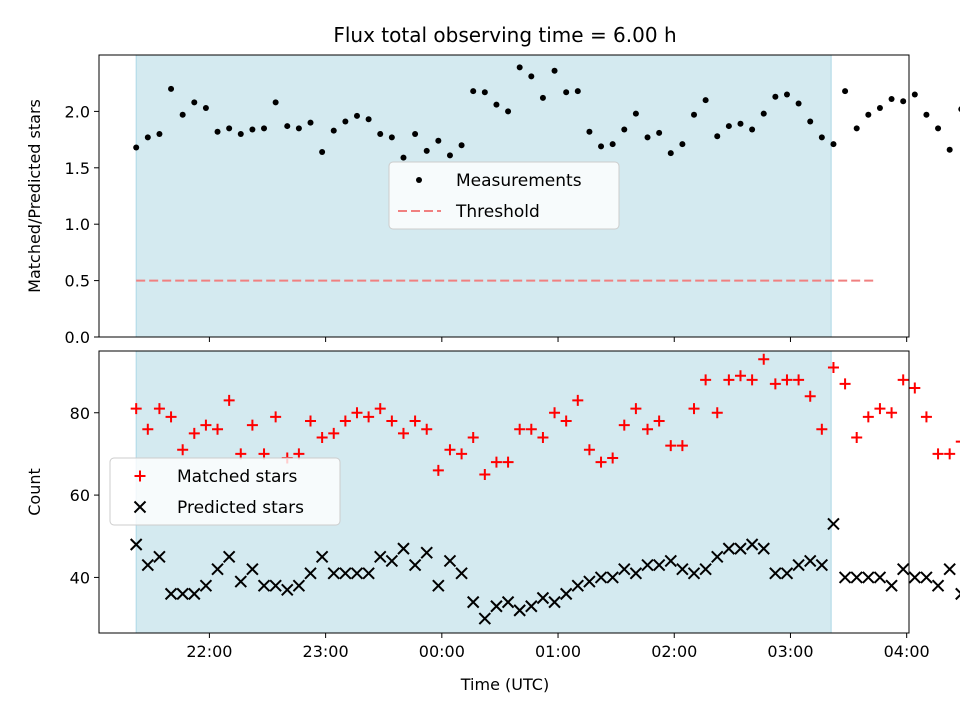 This screenshot has height=720, width=960. What do you see at coordinates (519, 181) in the screenshot?
I see `legend-label: Measurements` at bounding box center [519, 181].